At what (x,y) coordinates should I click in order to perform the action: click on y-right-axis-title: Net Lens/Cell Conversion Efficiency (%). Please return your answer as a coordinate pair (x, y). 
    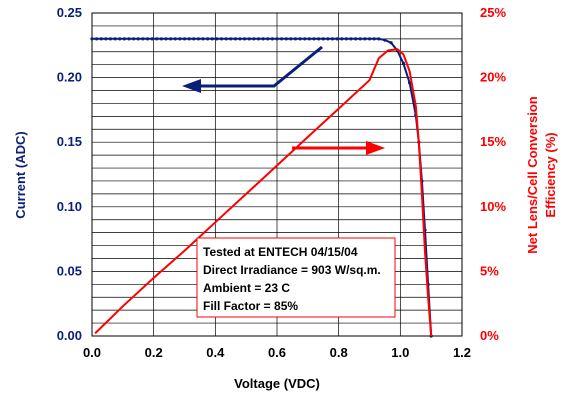
    Looking at the image, I should click on (541, 175).